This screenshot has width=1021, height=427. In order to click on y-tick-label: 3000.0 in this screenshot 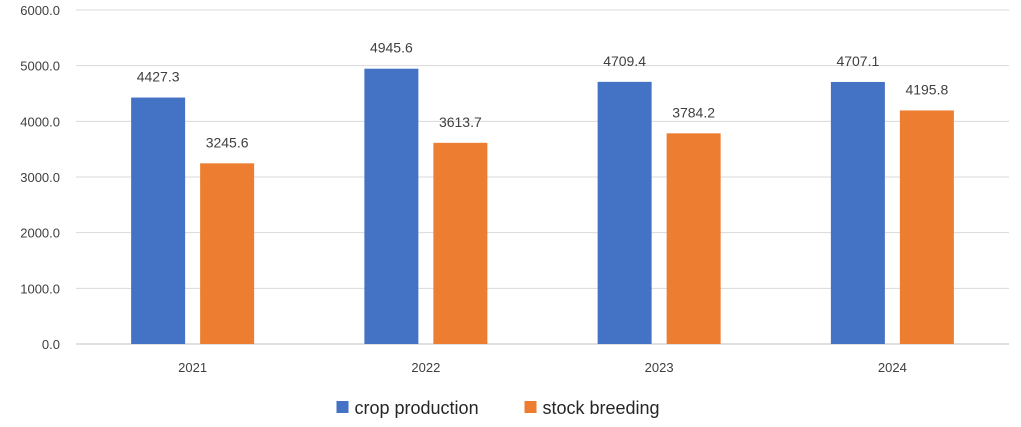, I will do `click(40, 177)`.